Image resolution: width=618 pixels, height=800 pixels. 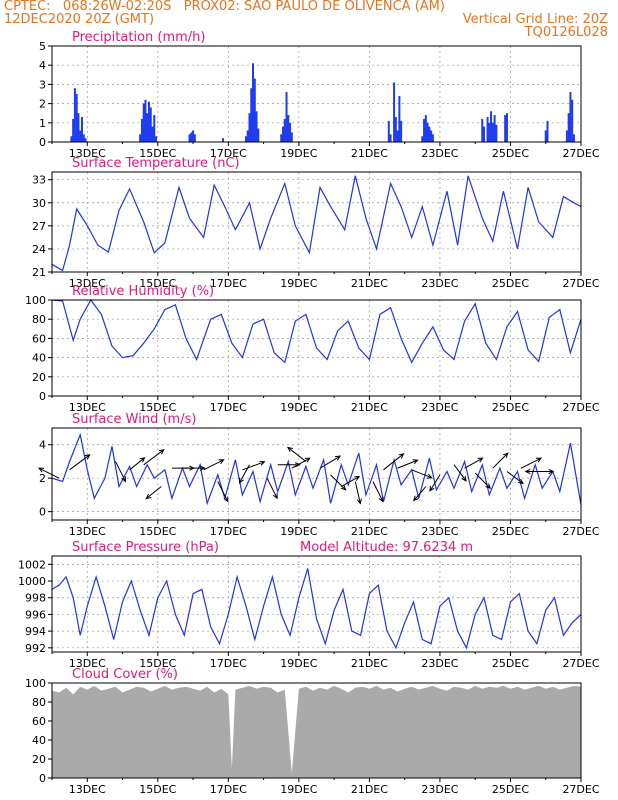 I want to click on cloud-xtick-label-3: 19DEC, so click(x=298, y=789).